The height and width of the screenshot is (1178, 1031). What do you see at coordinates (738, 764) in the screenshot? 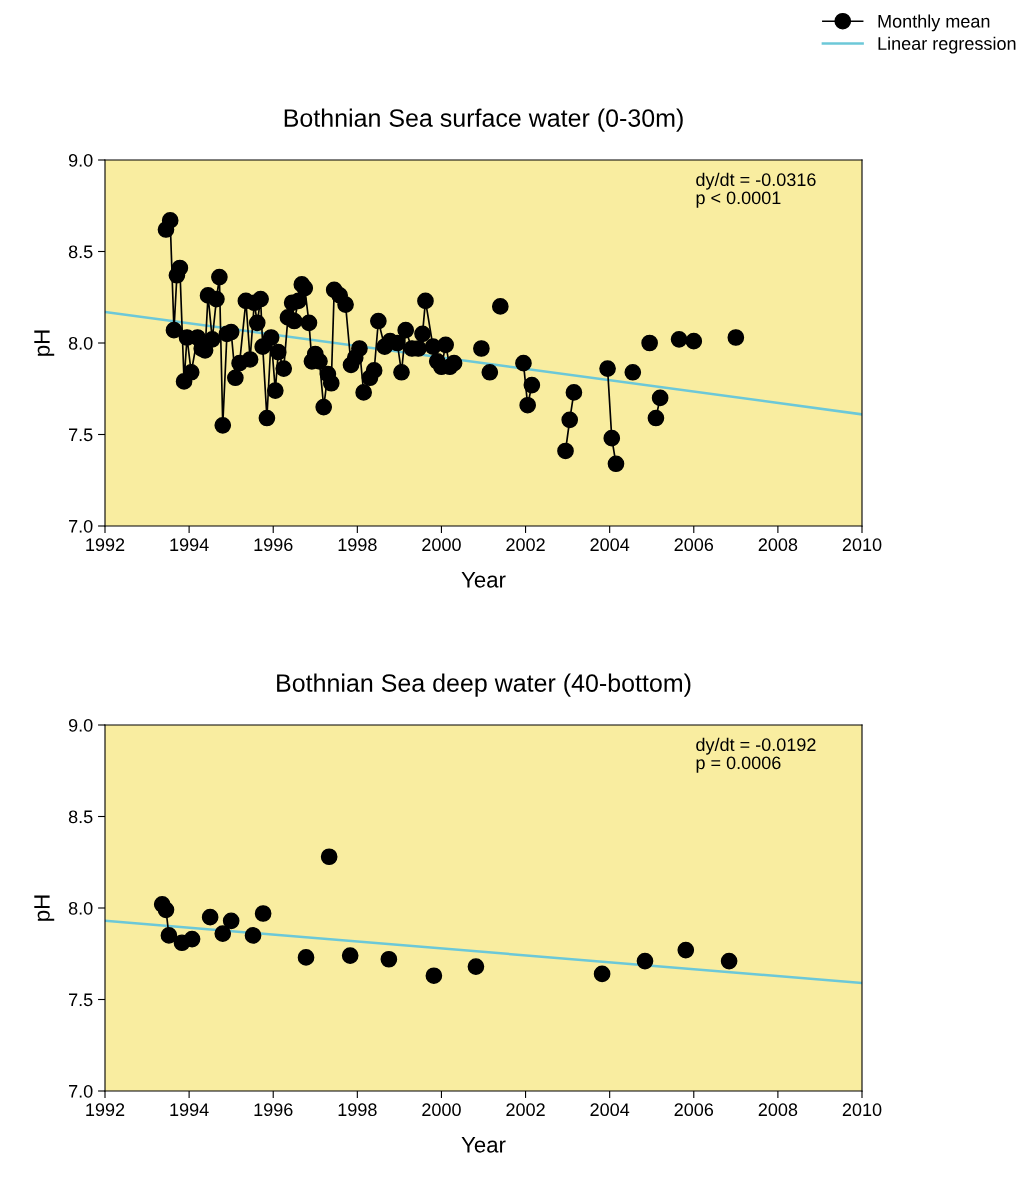
I see `annotation: p = 0.0006` at bounding box center [738, 764].